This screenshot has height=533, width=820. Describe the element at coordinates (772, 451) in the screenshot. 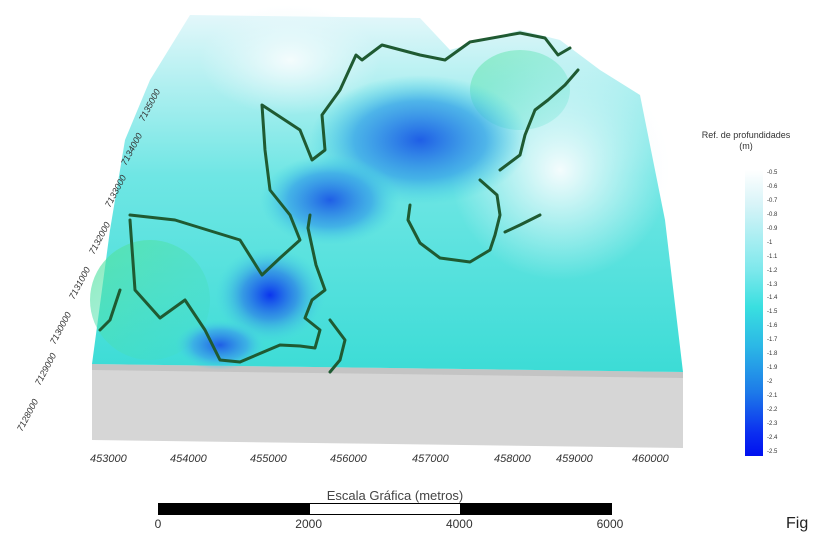

I see `legend-tick-label: -2.5` at that location.